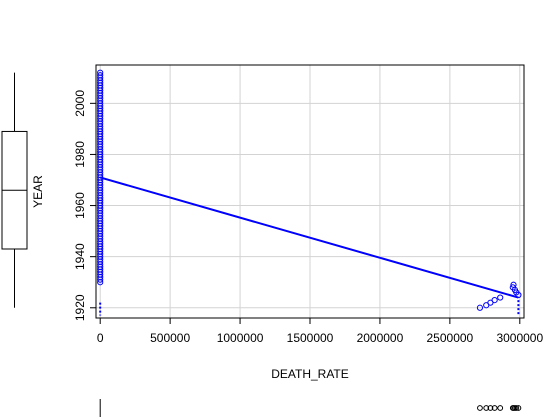 The width and height of the screenshot is (559, 419). Describe the element at coordinates (38, 191) in the screenshot. I see `y-axis-title: YEAR` at that location.